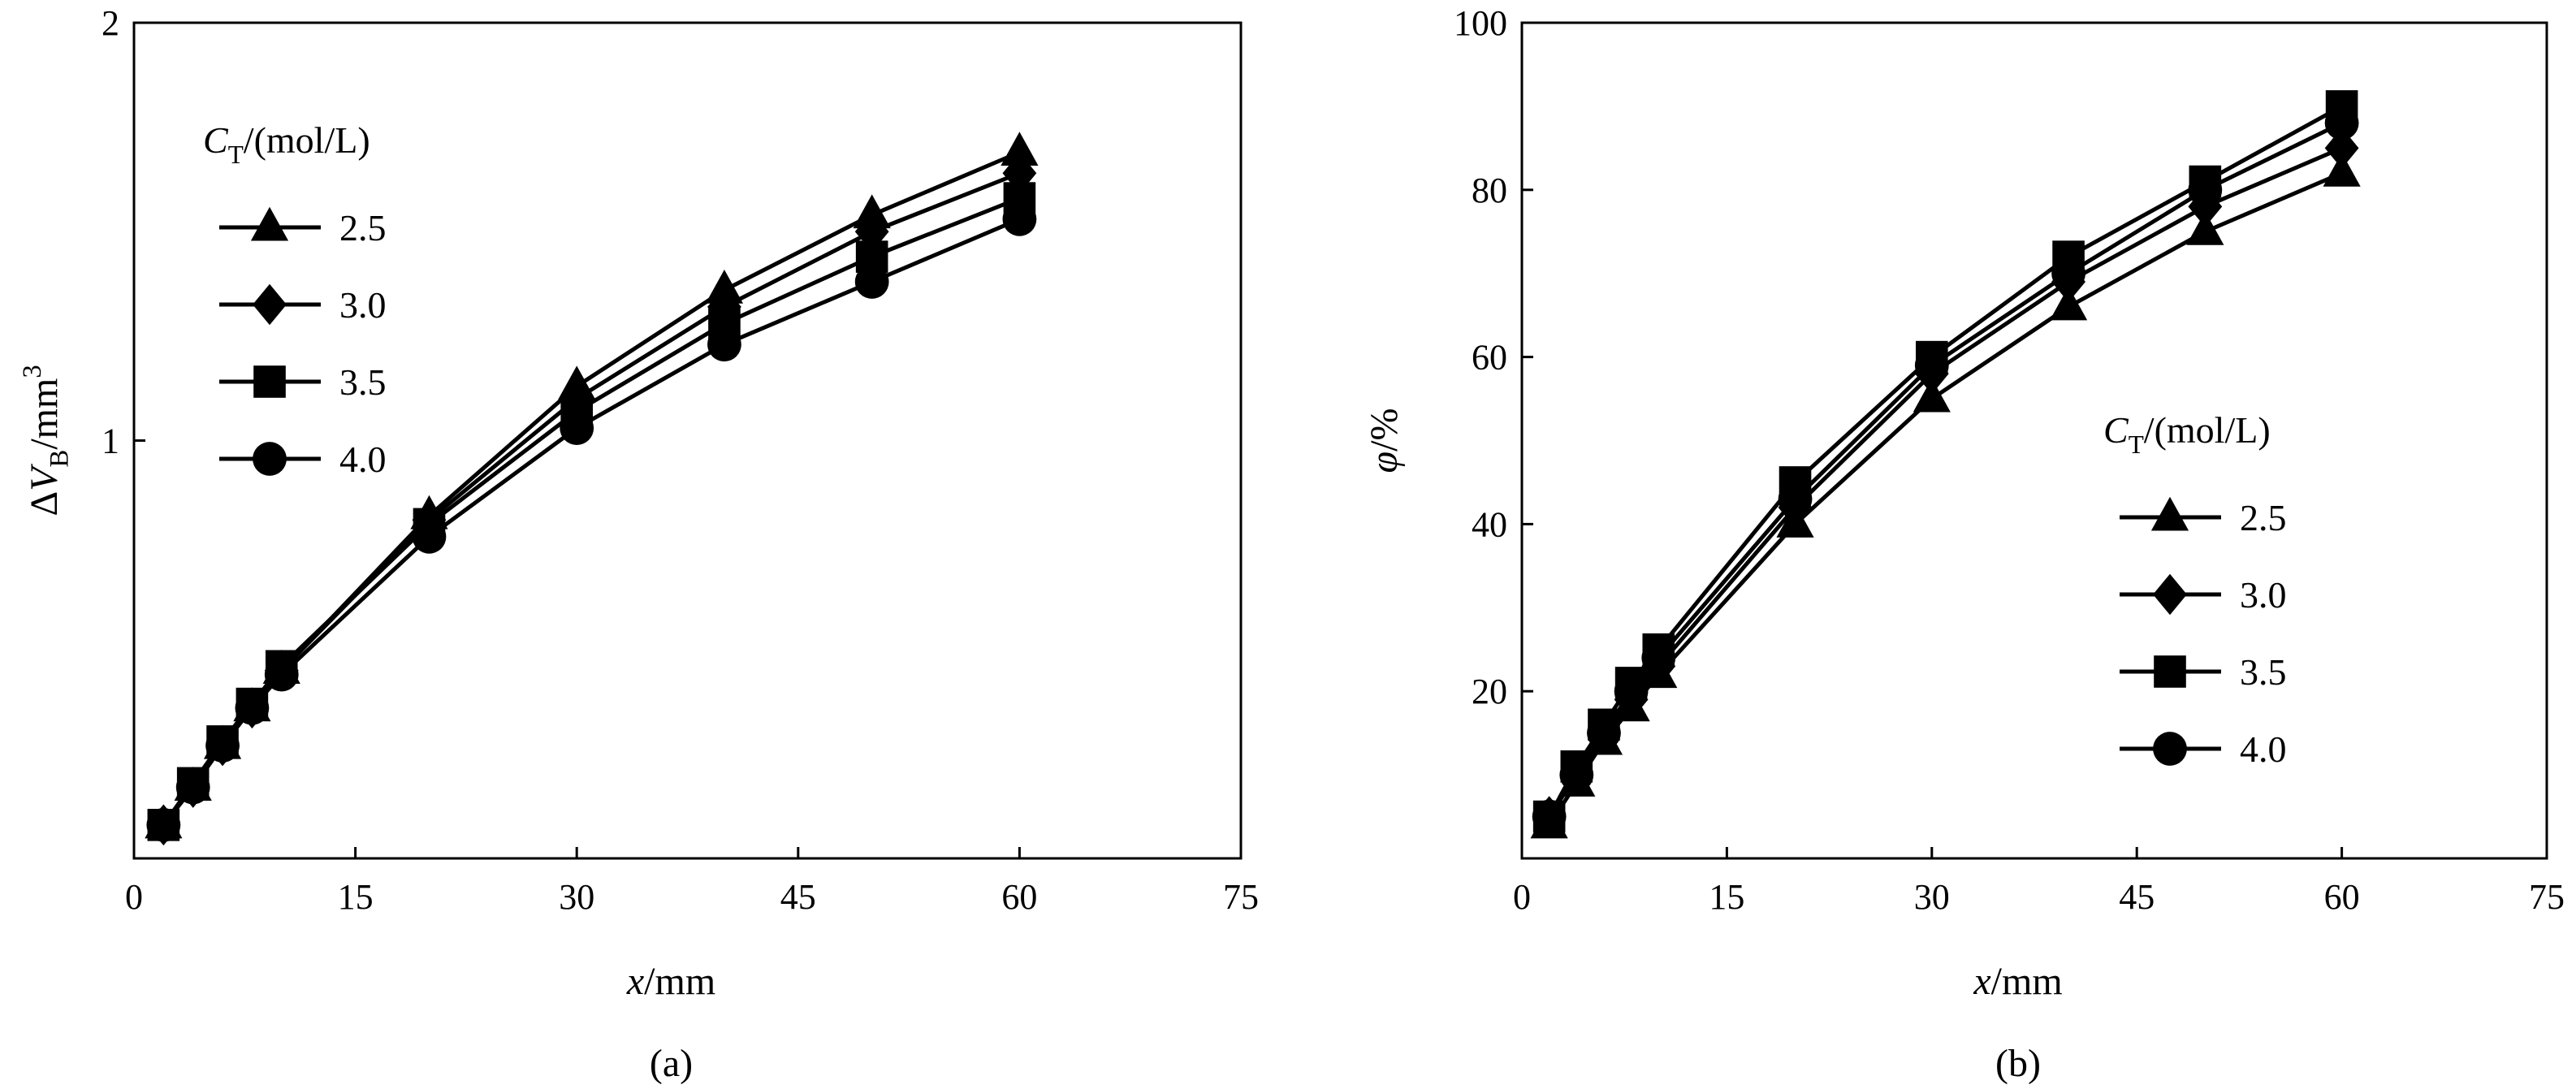  Describe the element at coordinates (46, 440) in the screenshot. I see `y-axis-label: ΔVB​/mm3​` at that location.